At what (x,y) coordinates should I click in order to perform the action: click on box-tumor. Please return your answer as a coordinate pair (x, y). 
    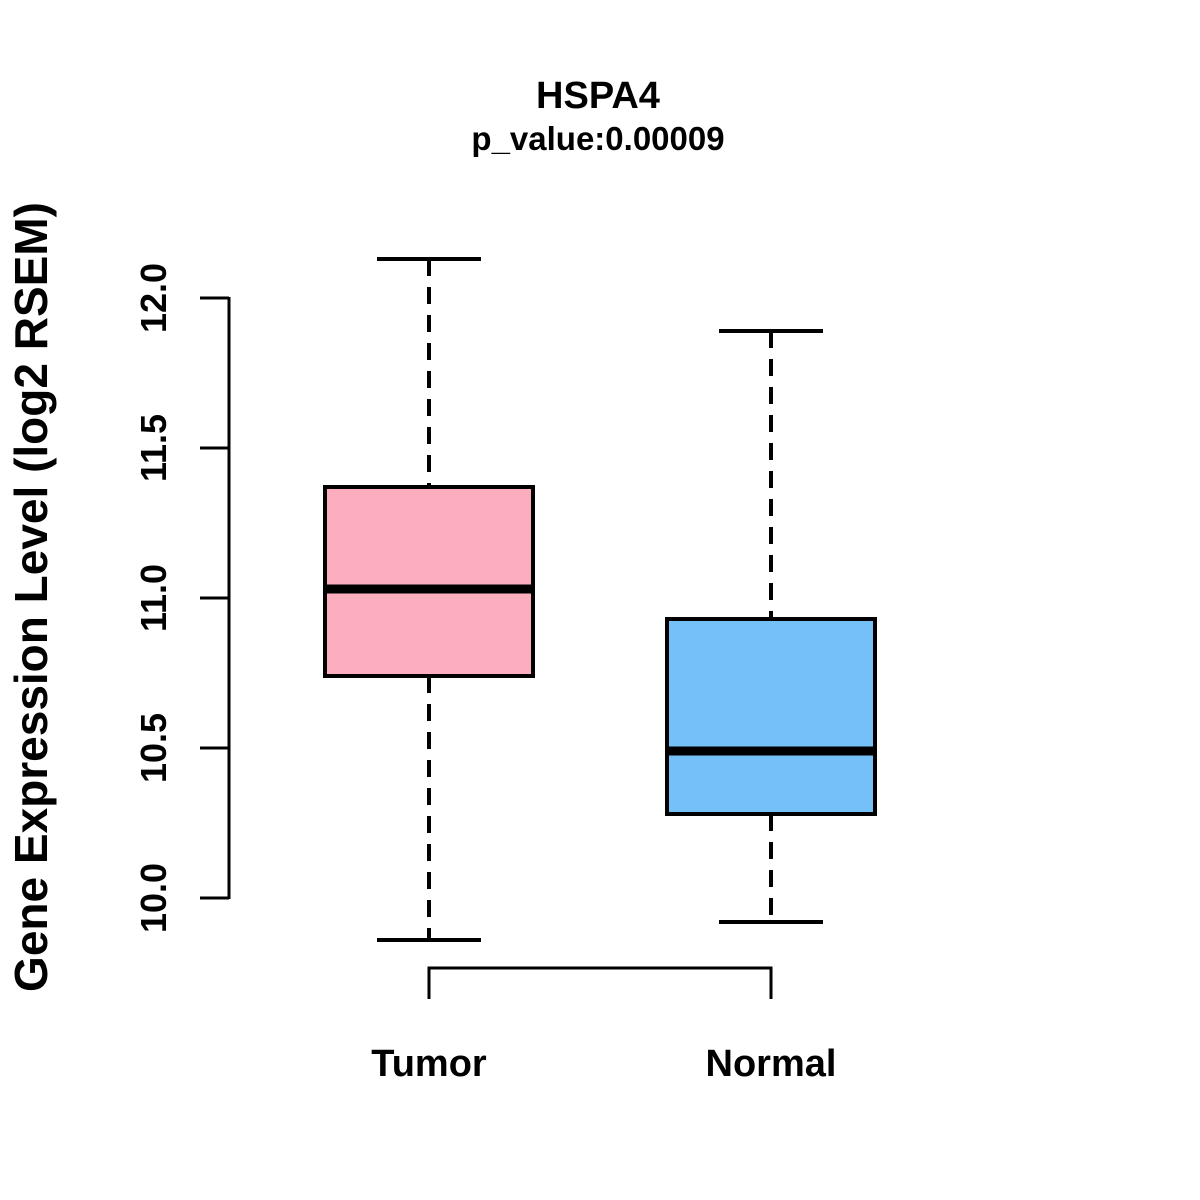
    Looking at the image, I should click on (429, 581).